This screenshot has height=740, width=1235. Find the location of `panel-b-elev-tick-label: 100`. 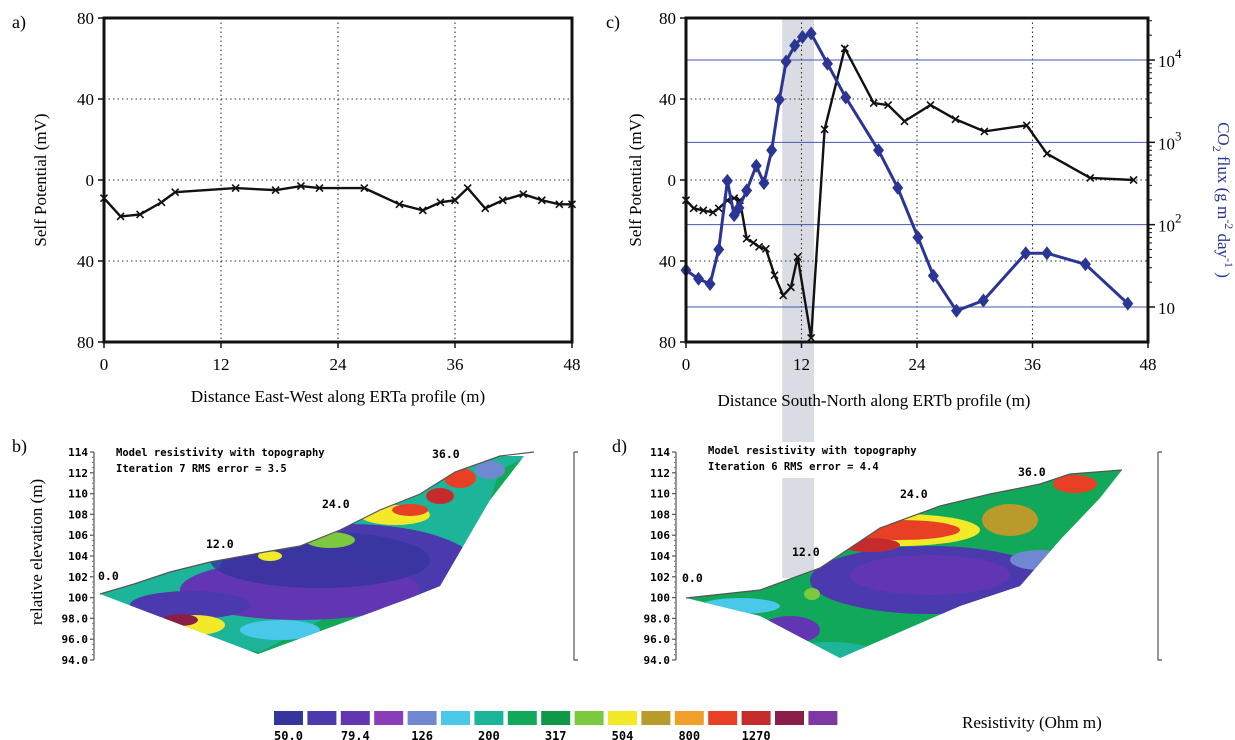

panel-b-elev-tick-label: 100 is located at coordinates (78, 598).